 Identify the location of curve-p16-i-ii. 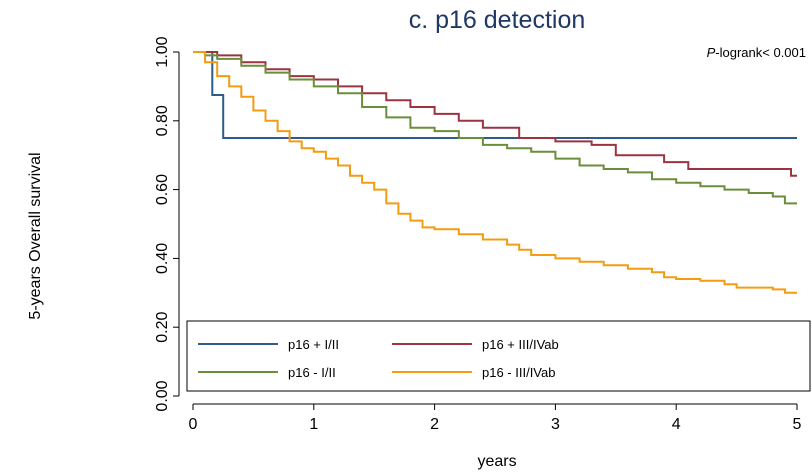
(495, 95).